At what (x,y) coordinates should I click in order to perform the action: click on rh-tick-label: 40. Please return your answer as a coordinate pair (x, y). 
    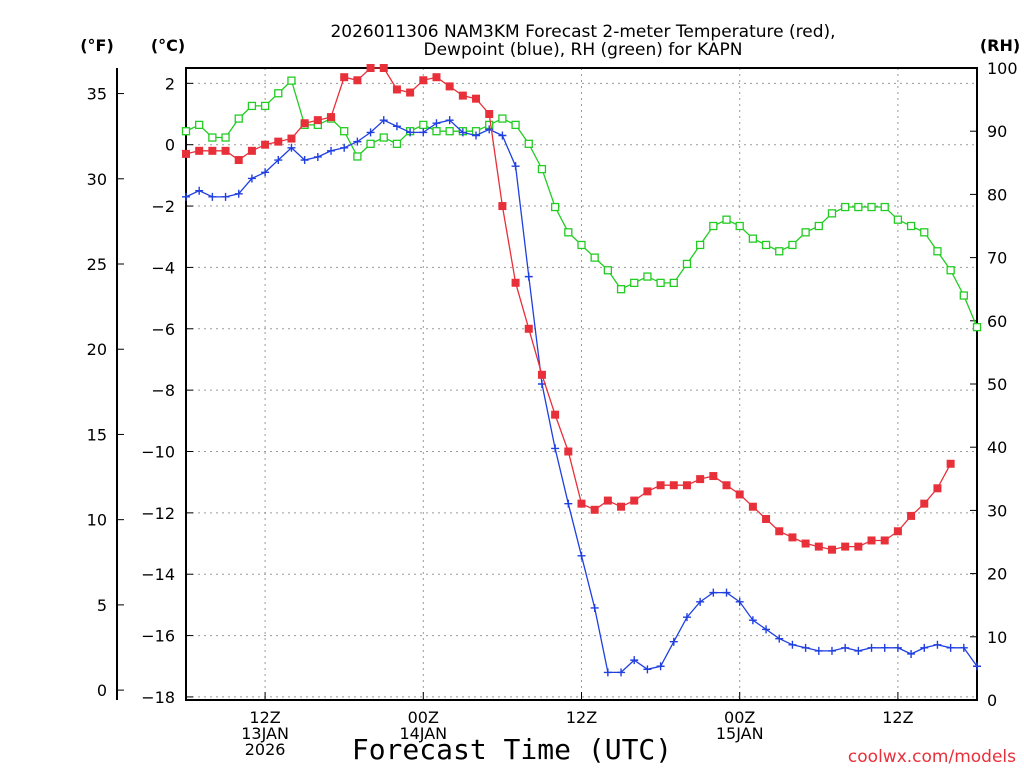
    Looking at the image, I should click on (997, 447).